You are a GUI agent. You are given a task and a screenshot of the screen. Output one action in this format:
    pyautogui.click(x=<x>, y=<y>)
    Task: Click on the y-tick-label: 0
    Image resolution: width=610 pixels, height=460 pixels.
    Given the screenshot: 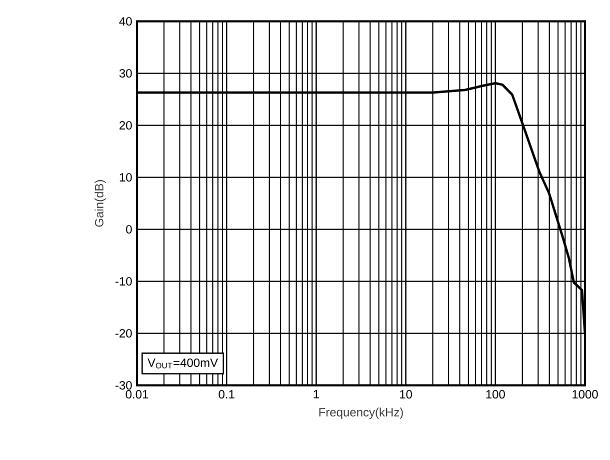 What is the action you would take?
    pyautogui.click(x=129, y=229)
    